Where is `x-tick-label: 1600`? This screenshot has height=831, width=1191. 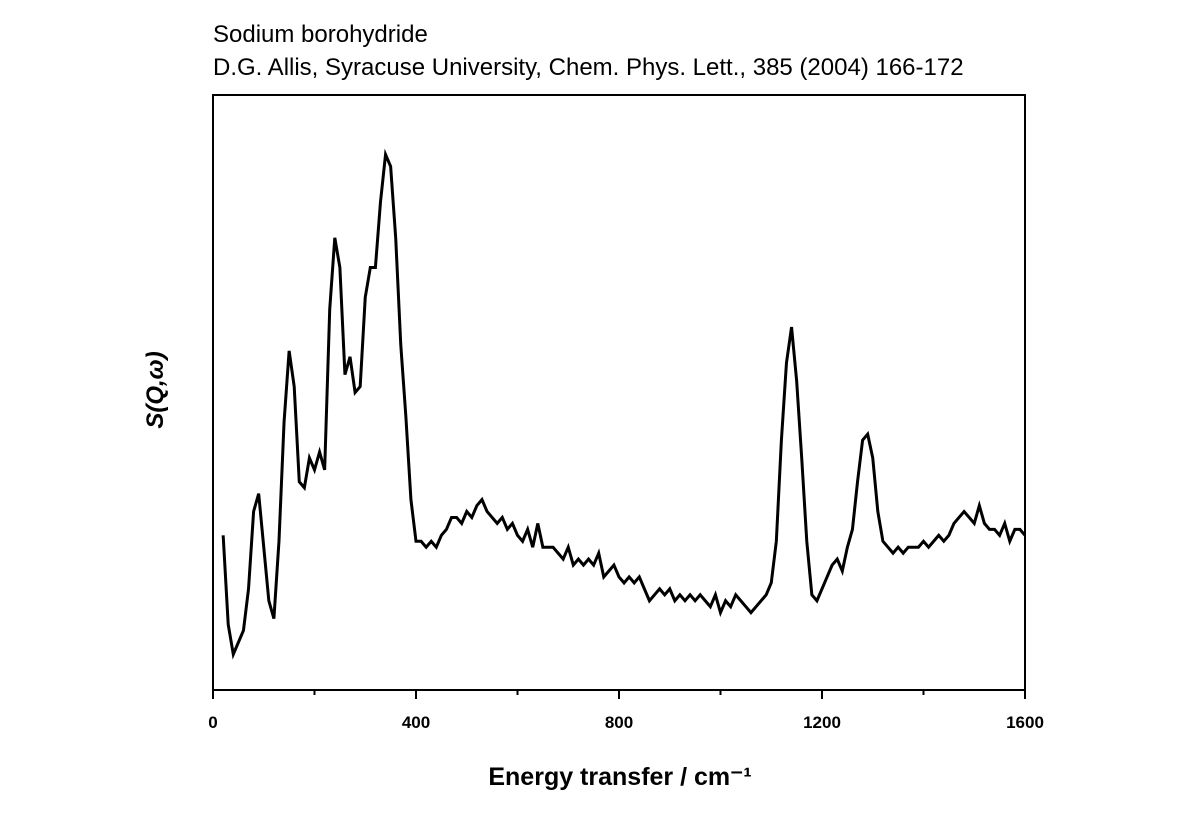
x-tick-label: 1600 is located at coordinates (1025, 722).